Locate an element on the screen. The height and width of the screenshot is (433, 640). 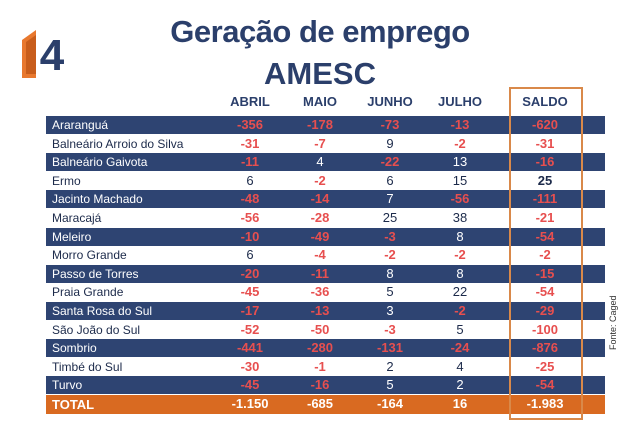
total-cell-julho: 16 is located at coordinates (460, 403).